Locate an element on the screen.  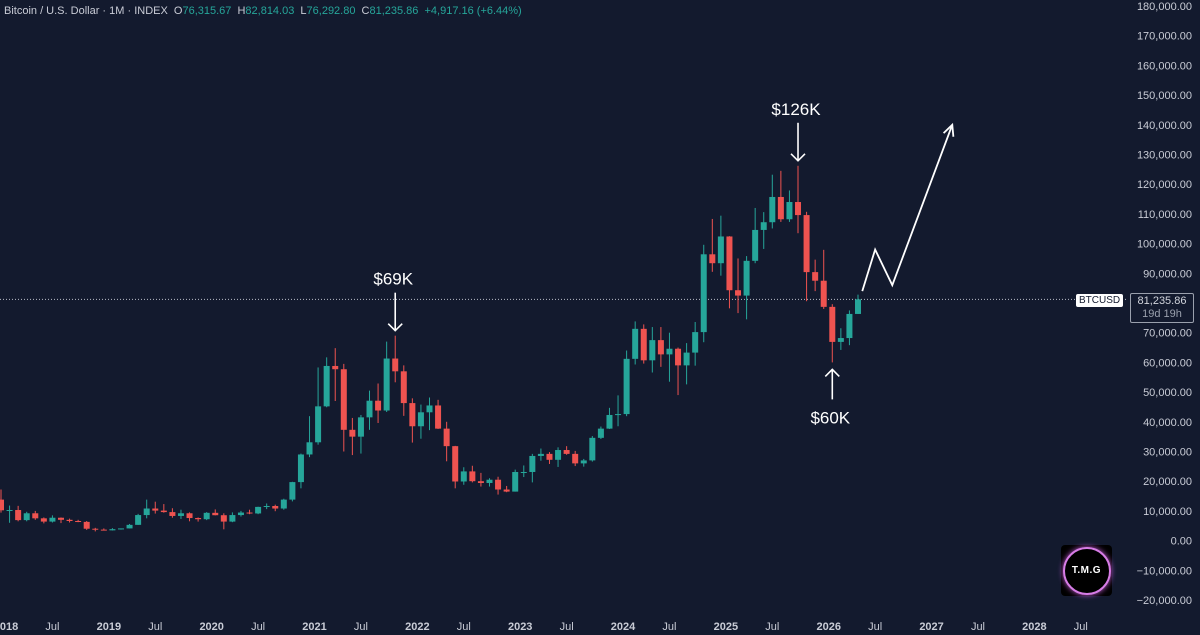
y-tick-label: 160,000.00 is located at coordinates (1164, 66).